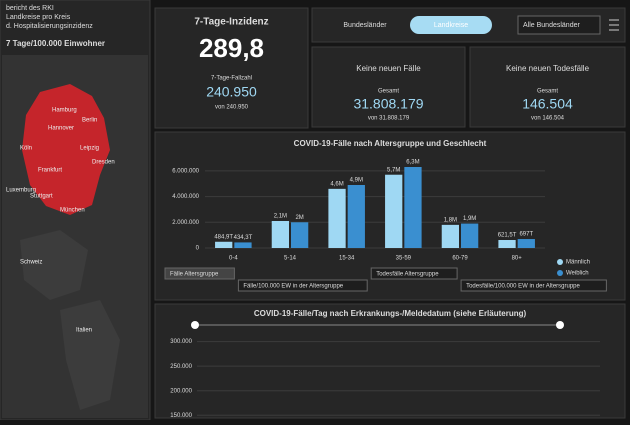 The width and height of the screenshot is (630, 425). Describe the element at coordinates (231, 79) in the screenshot. I see `tile-sub-label: 7-Tage-Fallzahl` at that location.